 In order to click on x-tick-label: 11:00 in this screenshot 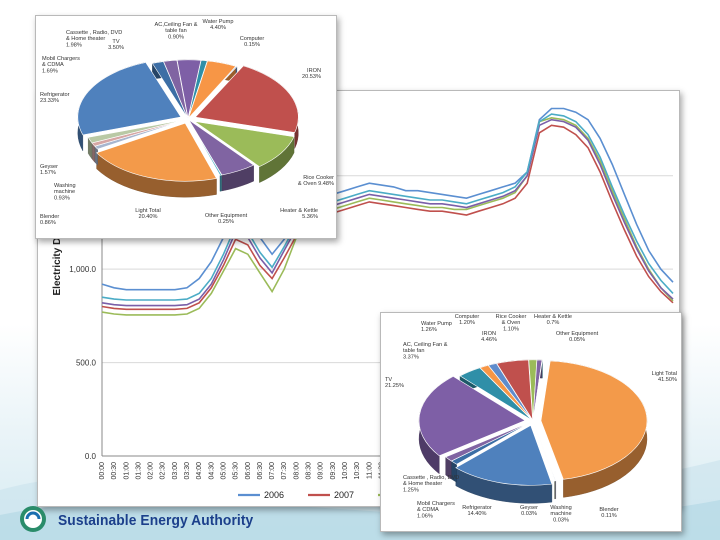, I will do `click(369, 470)`.